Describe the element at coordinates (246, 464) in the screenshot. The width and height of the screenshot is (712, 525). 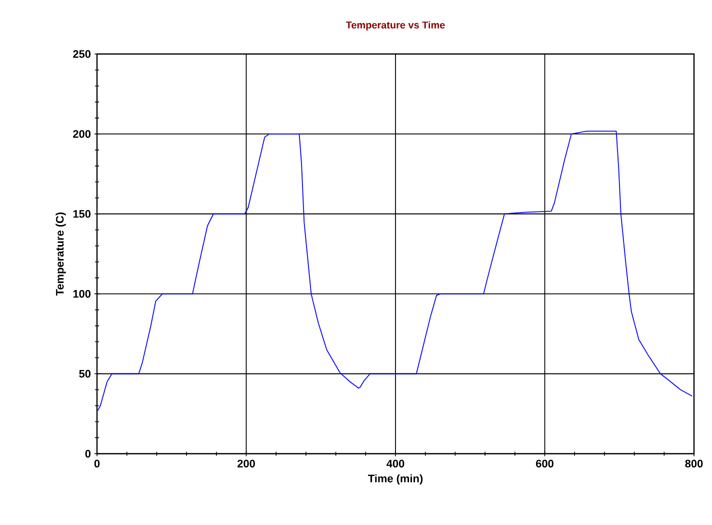
I see `x-tick-label: 200` at that location.